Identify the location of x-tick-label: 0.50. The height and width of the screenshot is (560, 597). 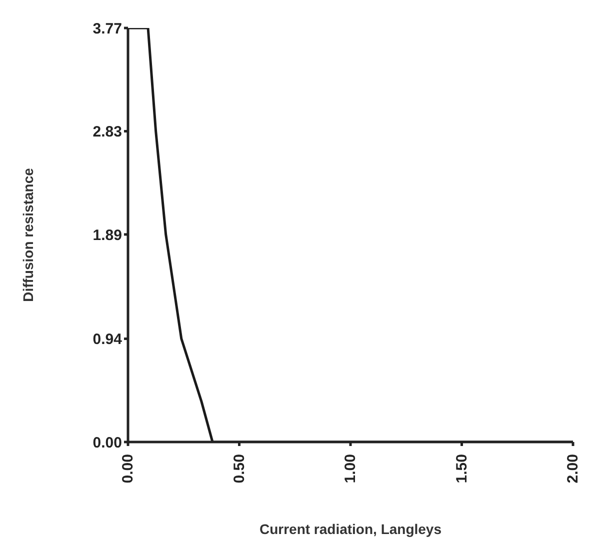
(239, 469).